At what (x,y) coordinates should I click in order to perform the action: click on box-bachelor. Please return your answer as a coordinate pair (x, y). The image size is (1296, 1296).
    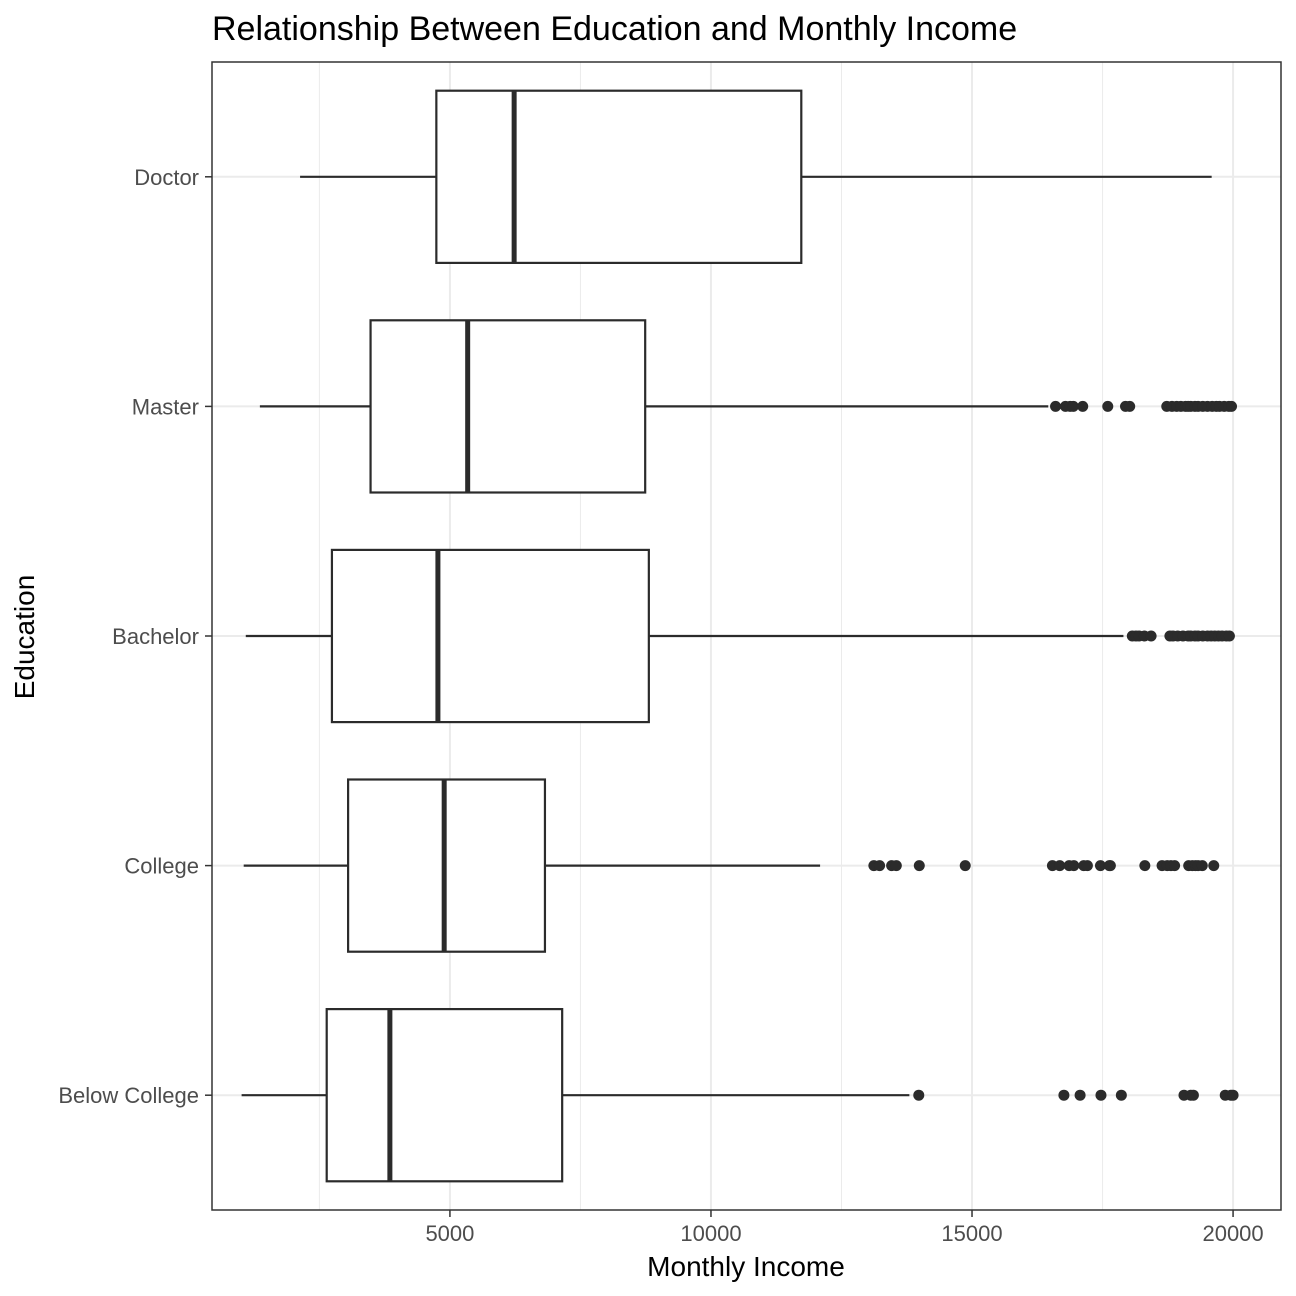
    Looking at the image, I should click on (740, 636).